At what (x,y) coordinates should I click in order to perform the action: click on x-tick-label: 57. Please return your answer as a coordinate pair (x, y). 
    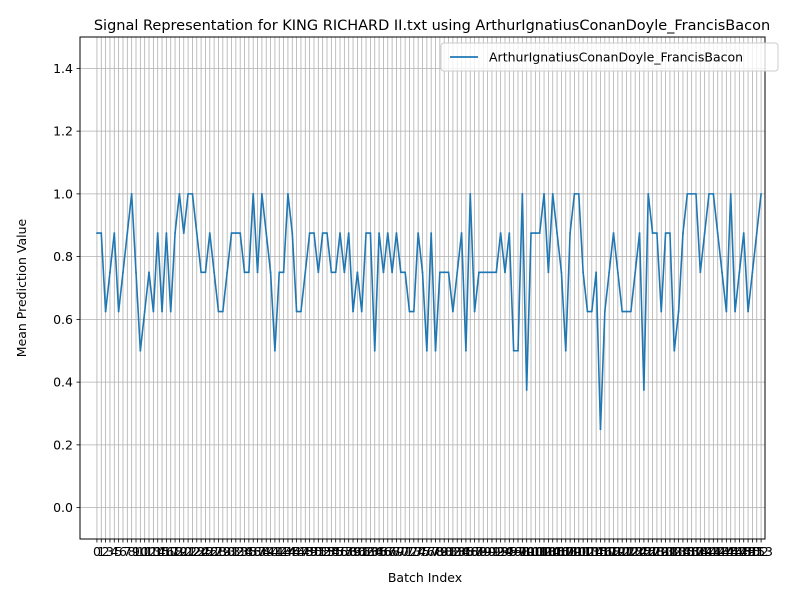
    Looking at the image, I should click on (344, 551).